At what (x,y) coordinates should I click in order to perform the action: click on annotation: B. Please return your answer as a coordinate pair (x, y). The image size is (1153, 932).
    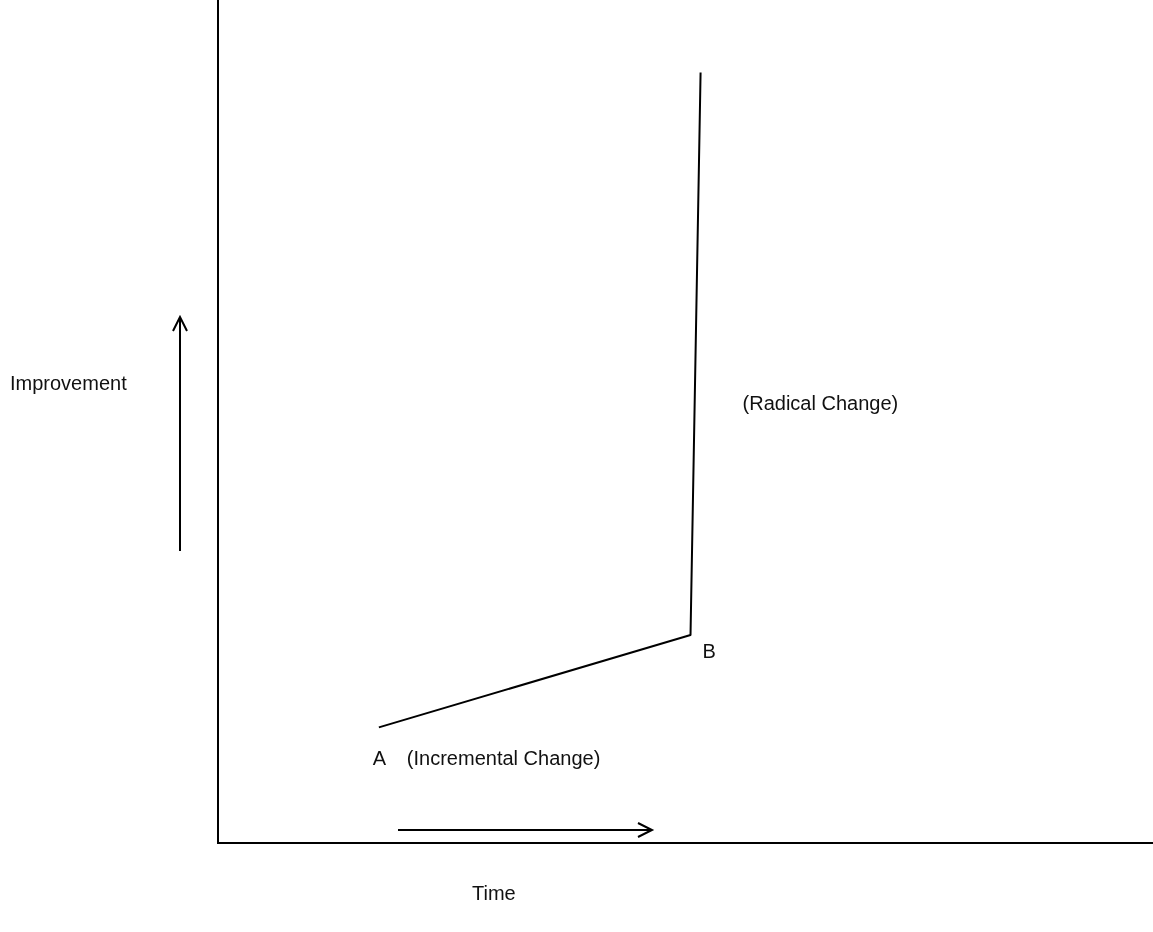
    Looking at the image, I should click on (709, 651).